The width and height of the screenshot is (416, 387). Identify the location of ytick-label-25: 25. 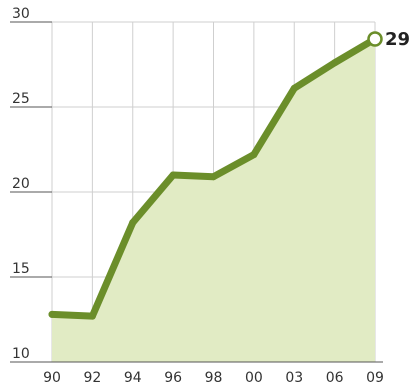
(21, 99).